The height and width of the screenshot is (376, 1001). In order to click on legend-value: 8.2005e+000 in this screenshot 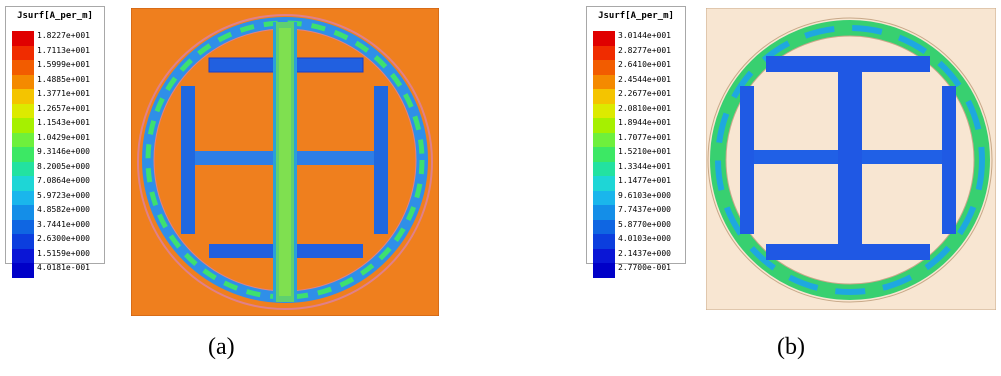, I will do `click(63, 166)`.